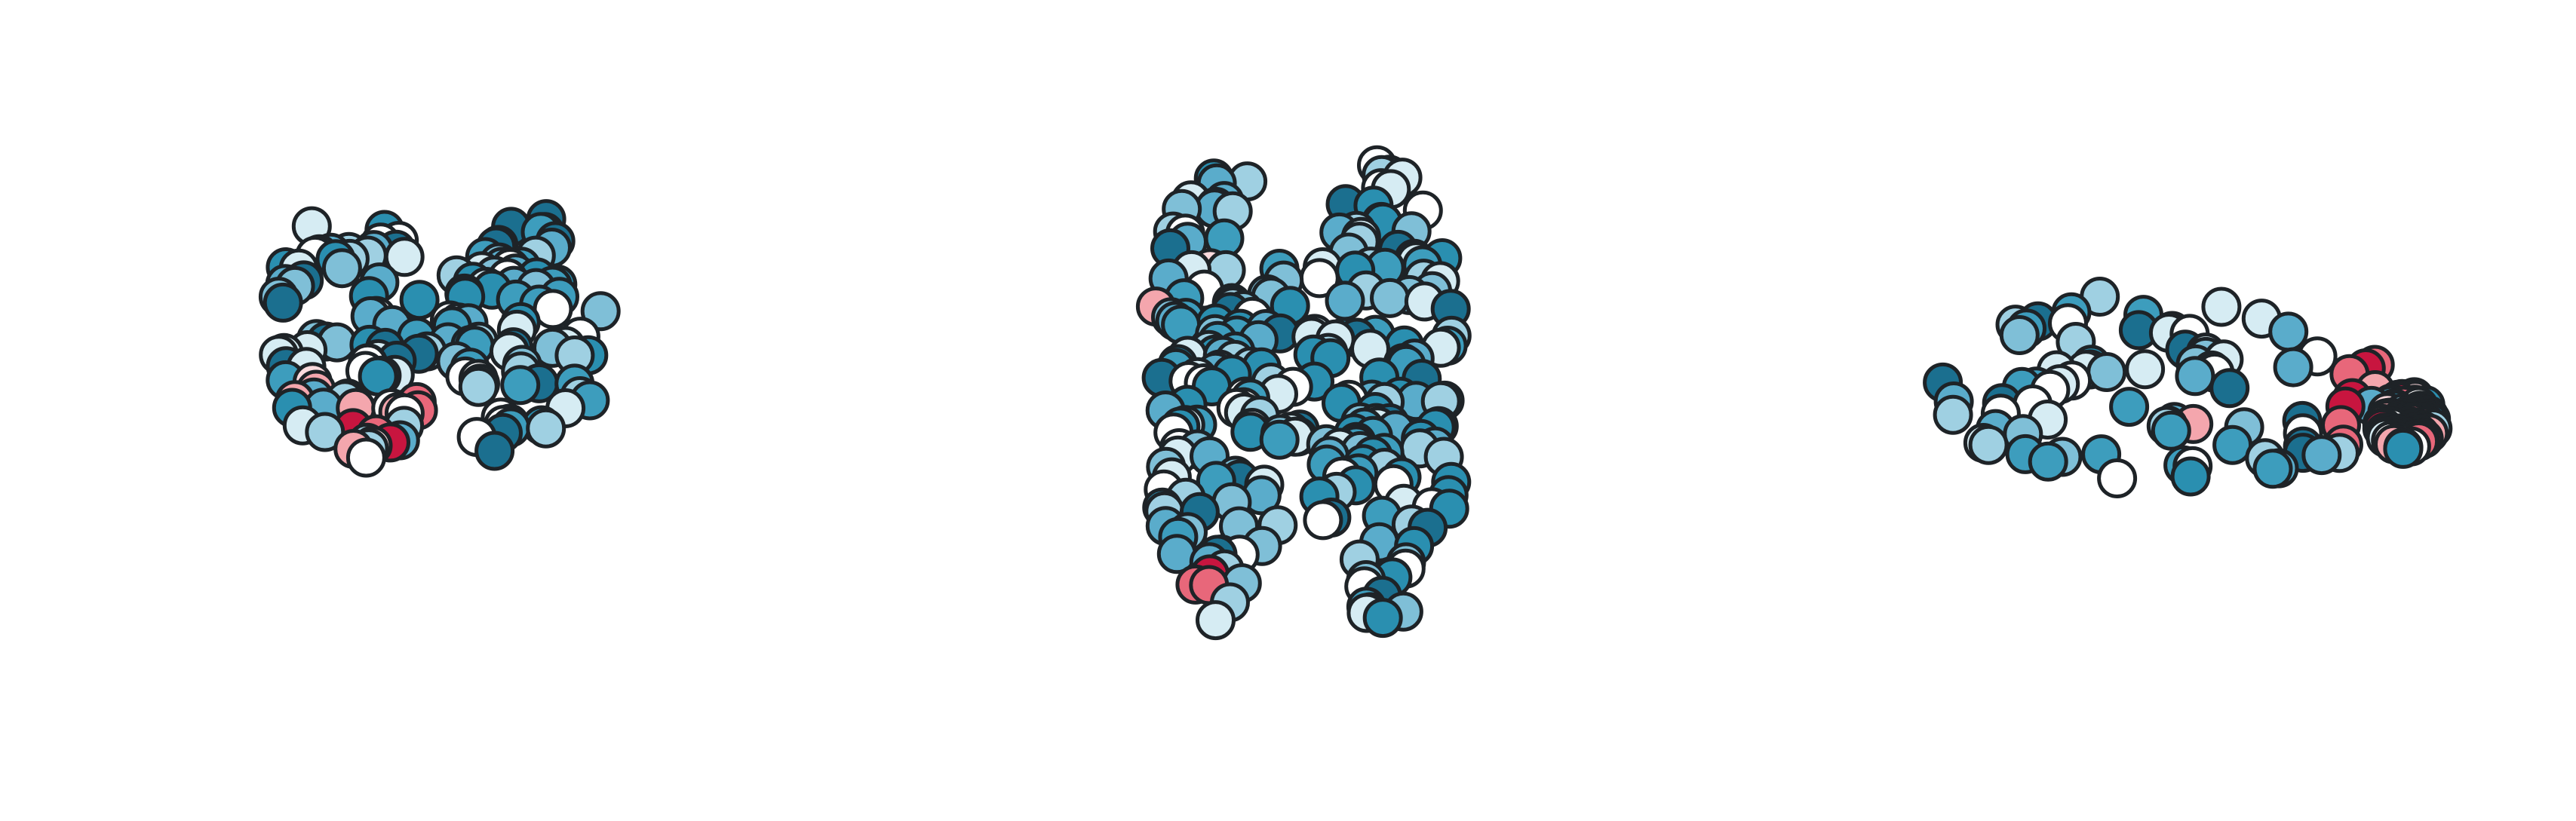 This screenshot has height=821, width=2576. I want to click on axial-view, so click(1303, 393).